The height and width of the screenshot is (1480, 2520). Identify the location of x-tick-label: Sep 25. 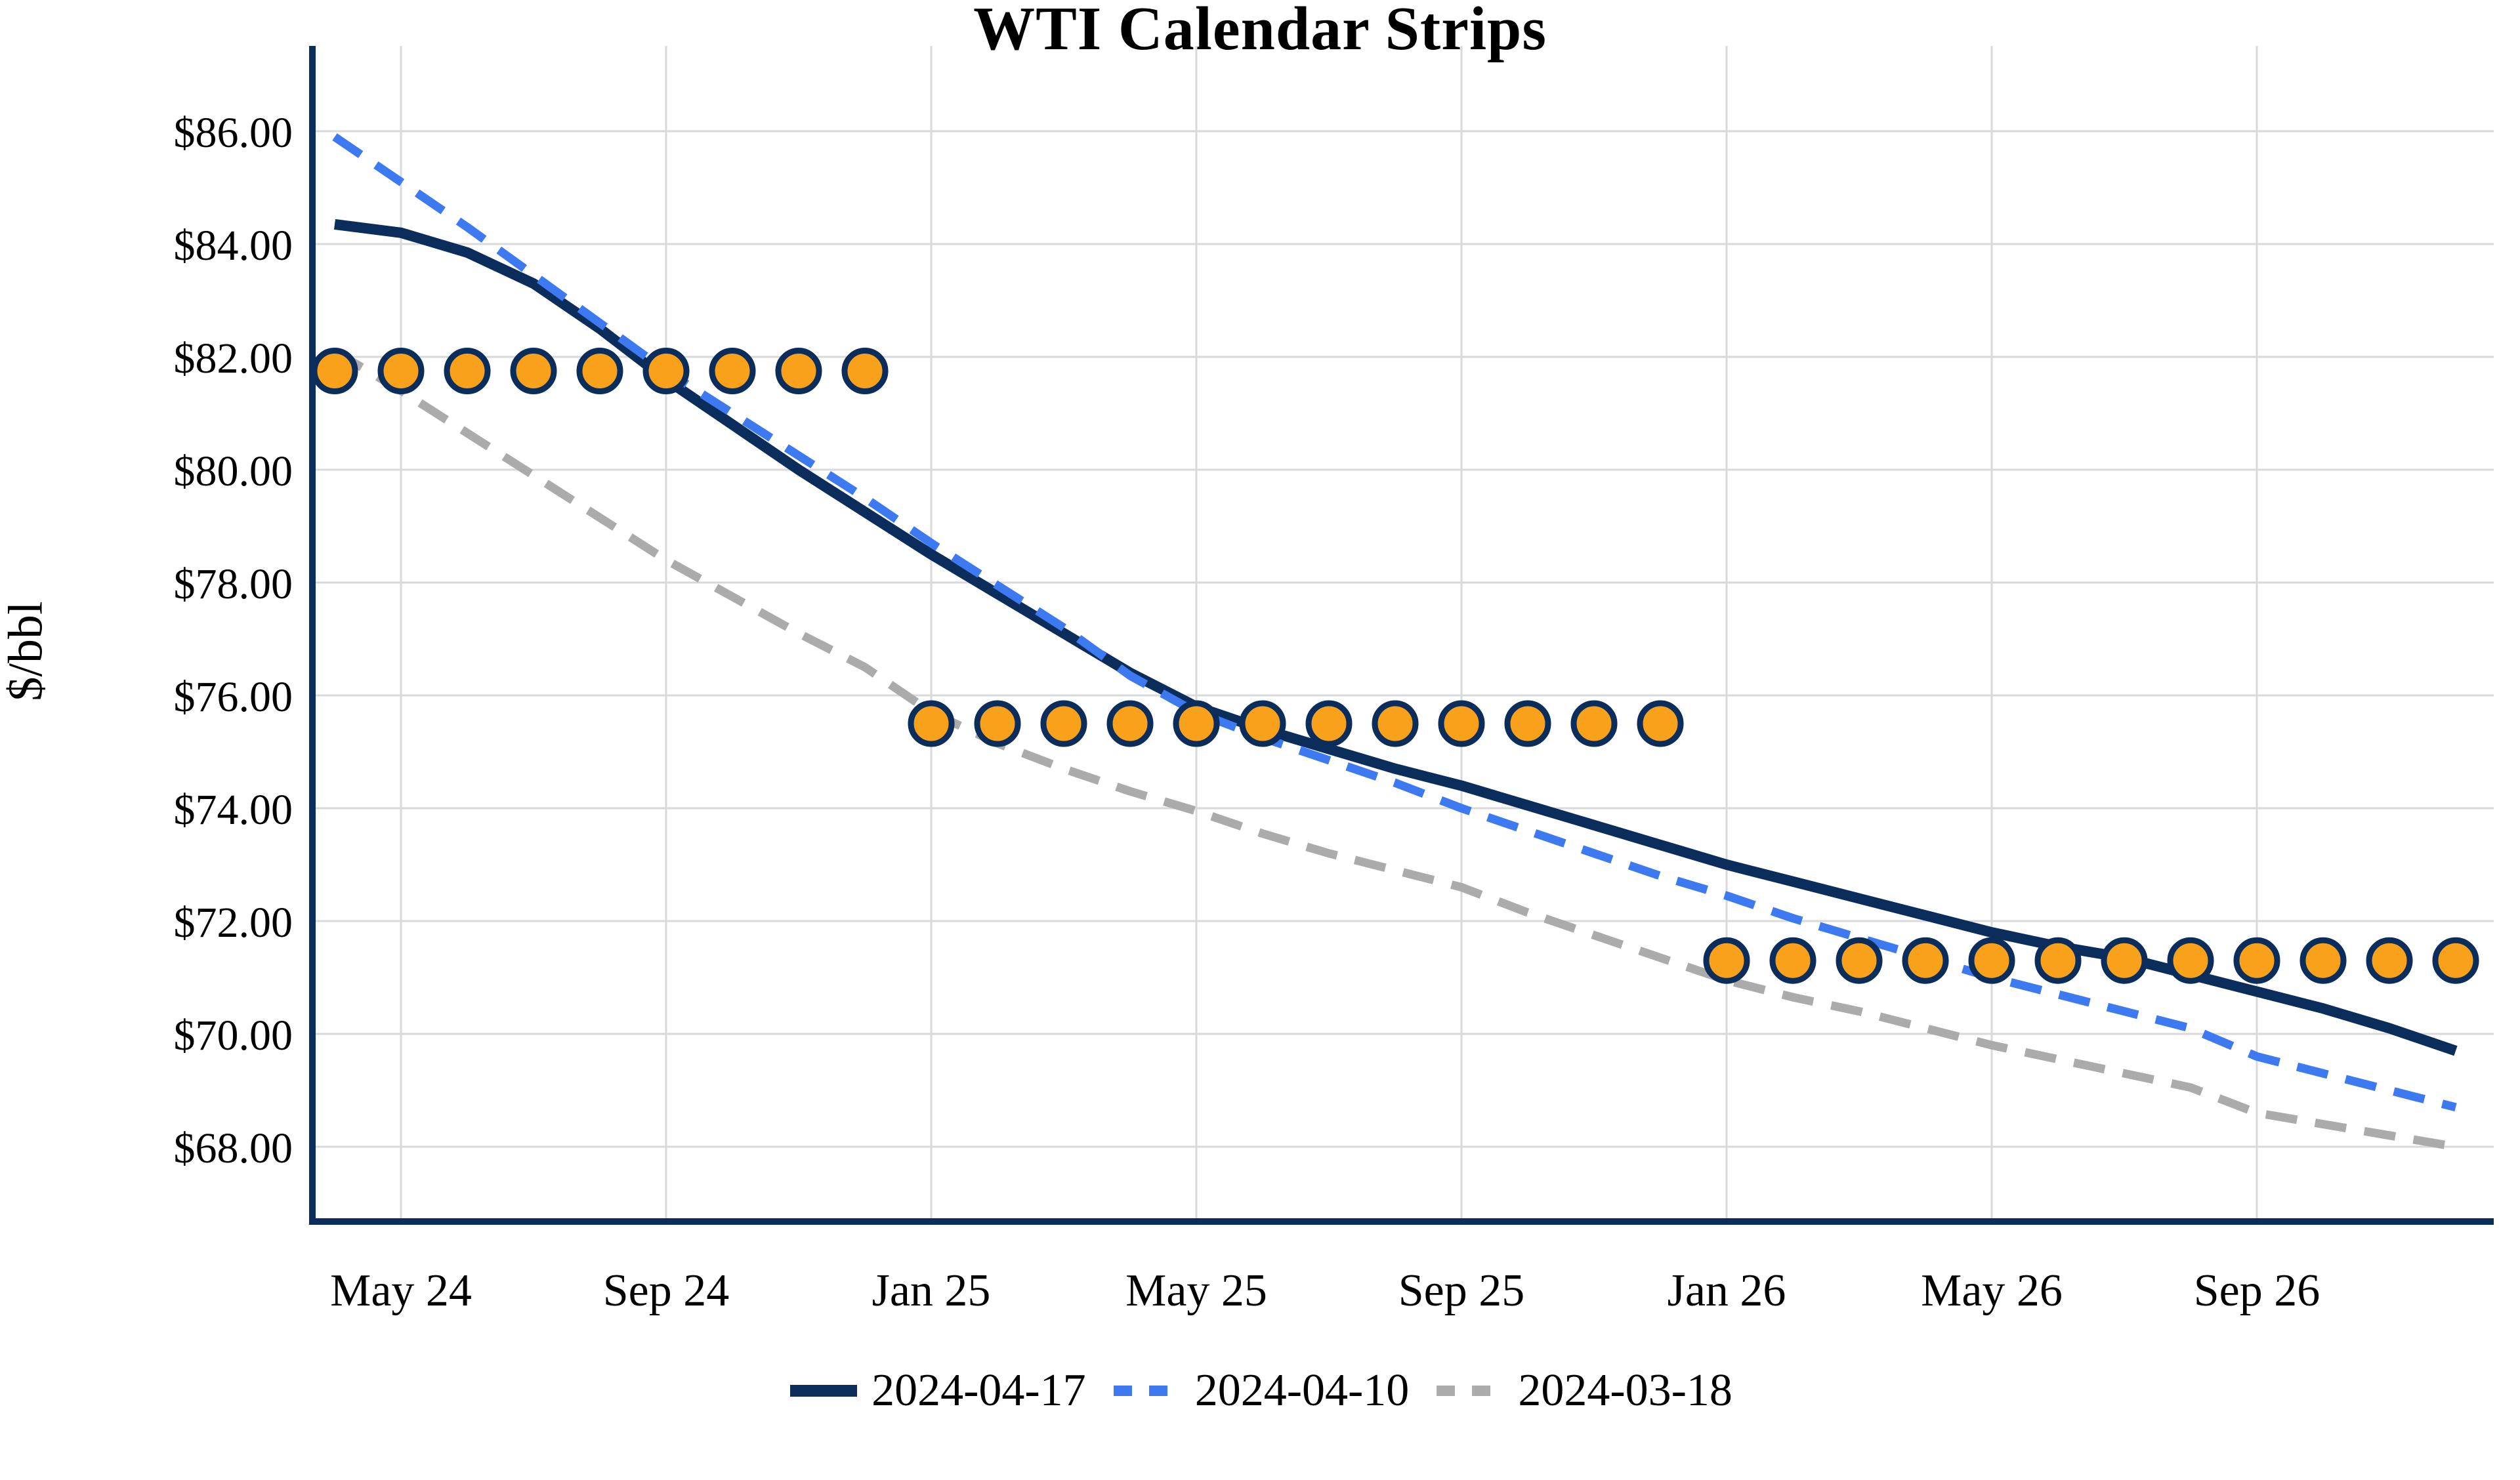
(1461, 1290).